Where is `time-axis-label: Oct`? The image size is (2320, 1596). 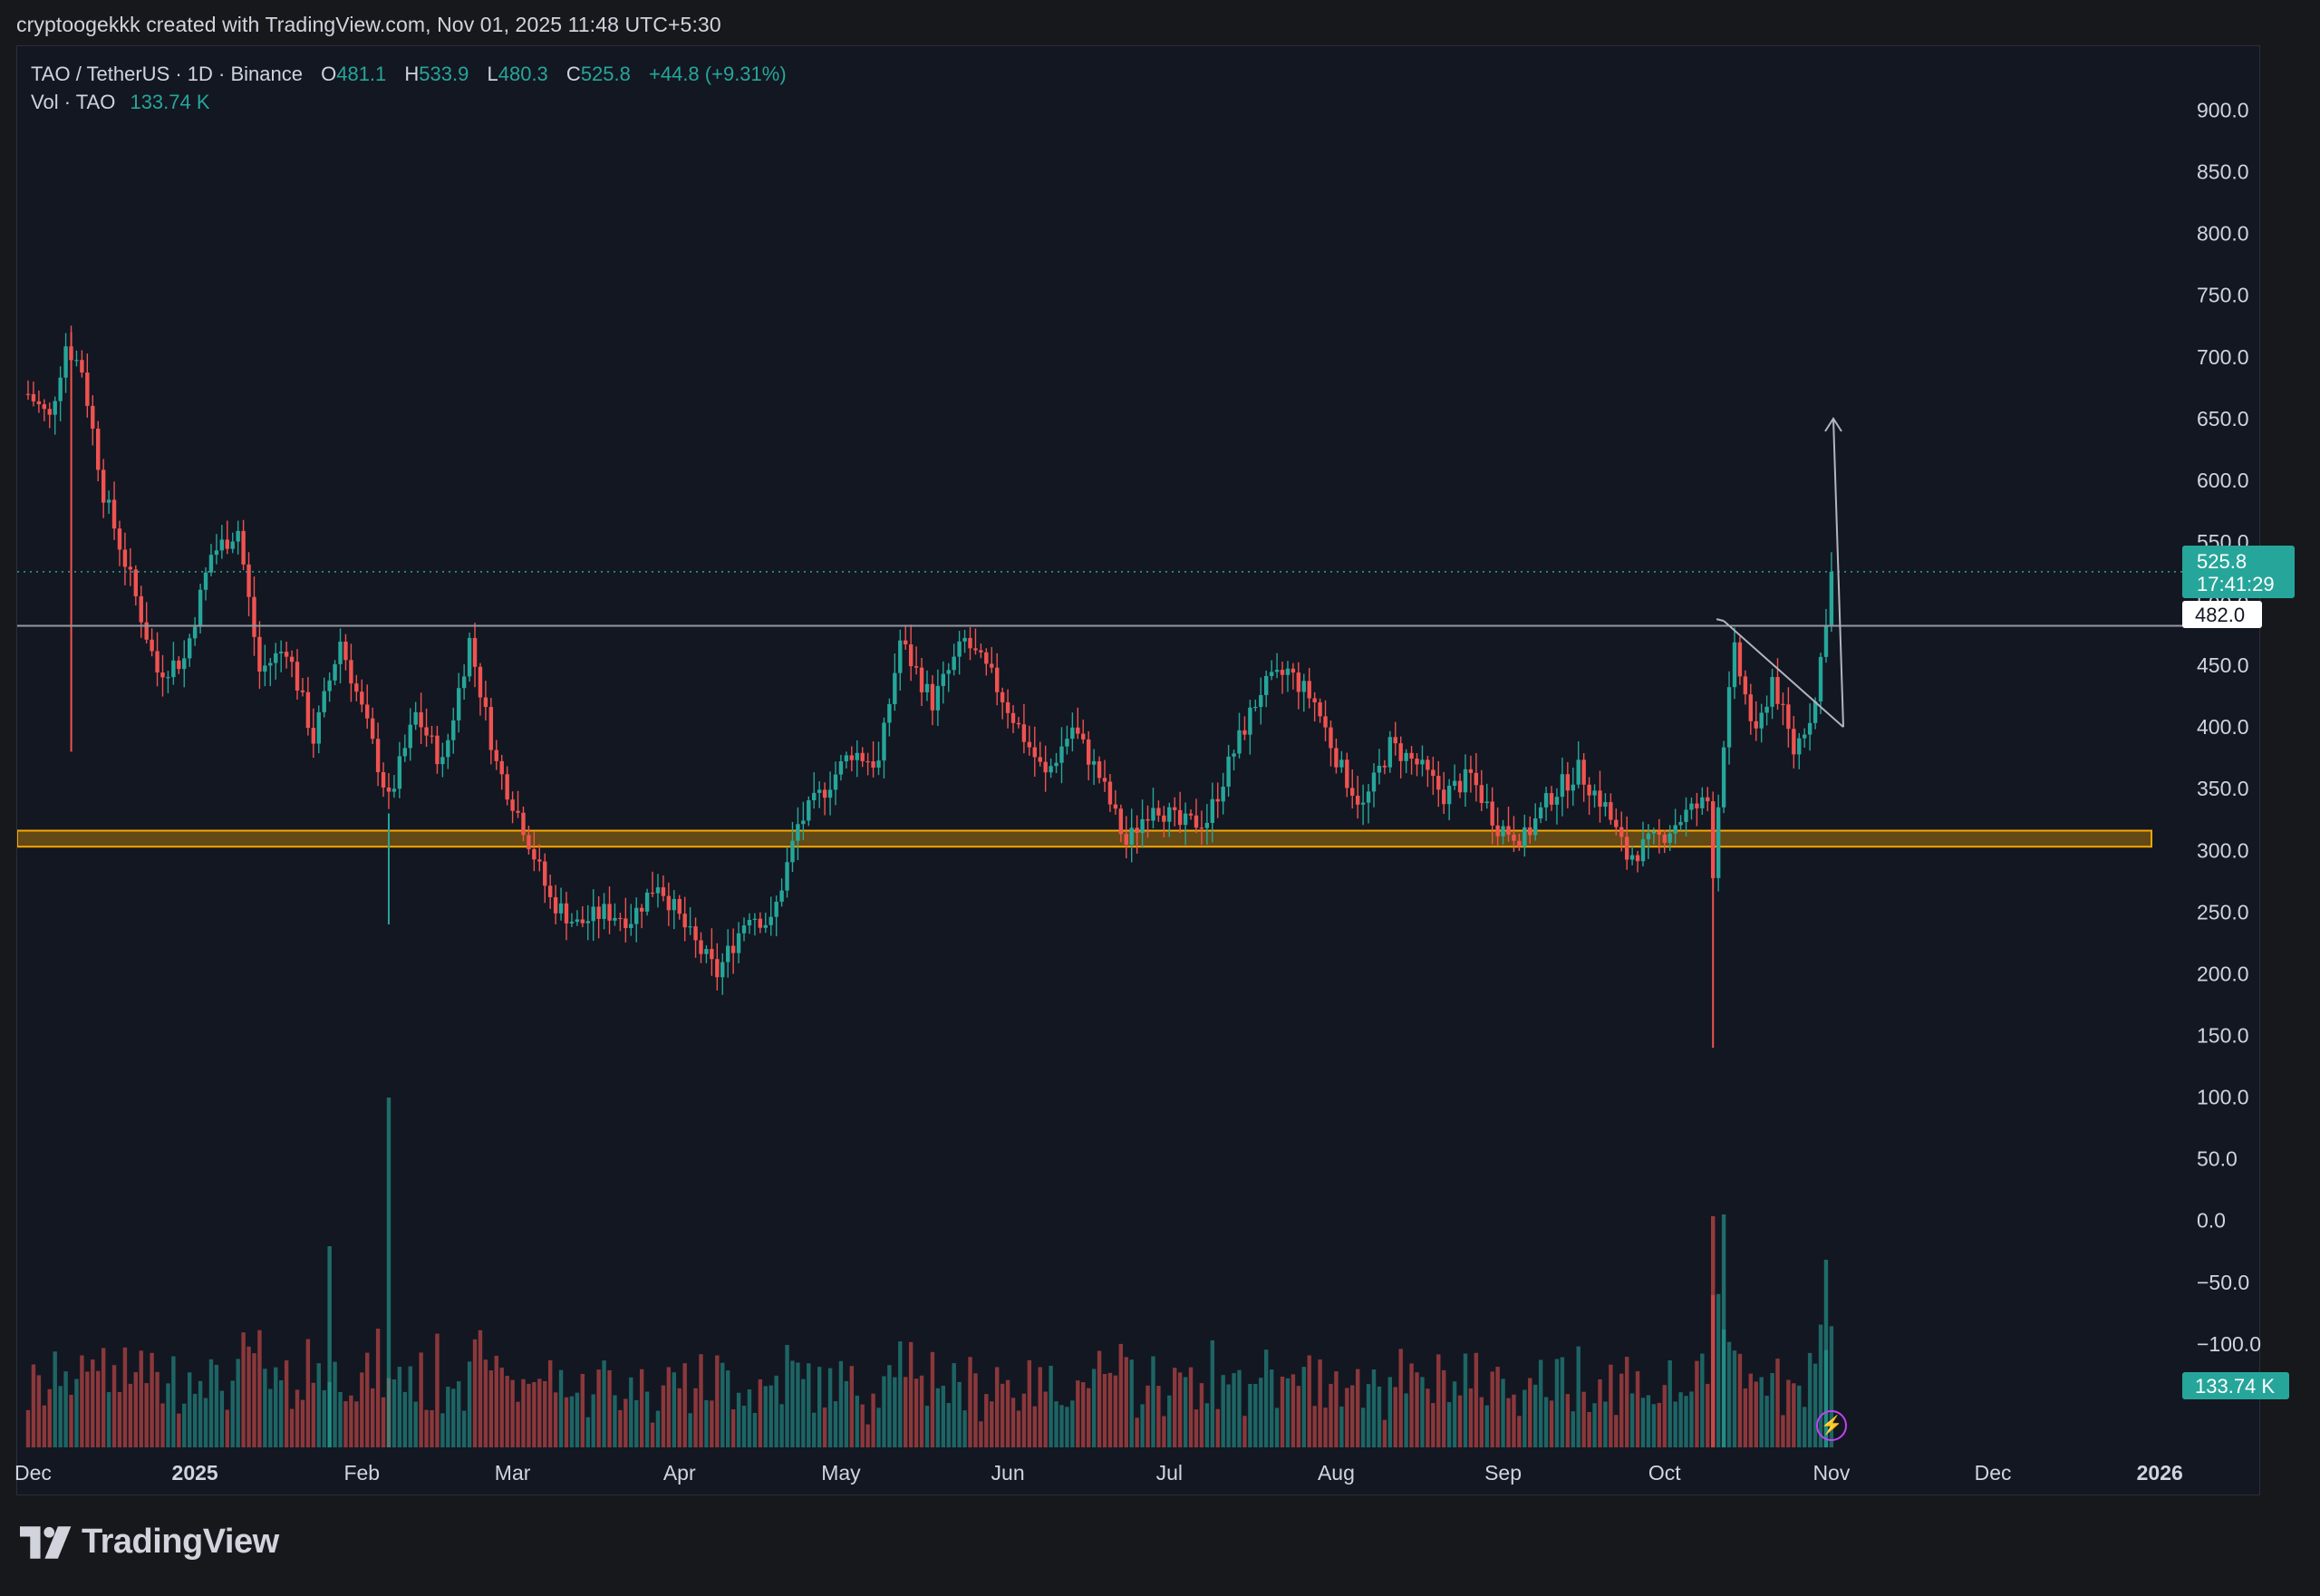 time-axis-label: Oct is located at coordinates (1664, 1473).